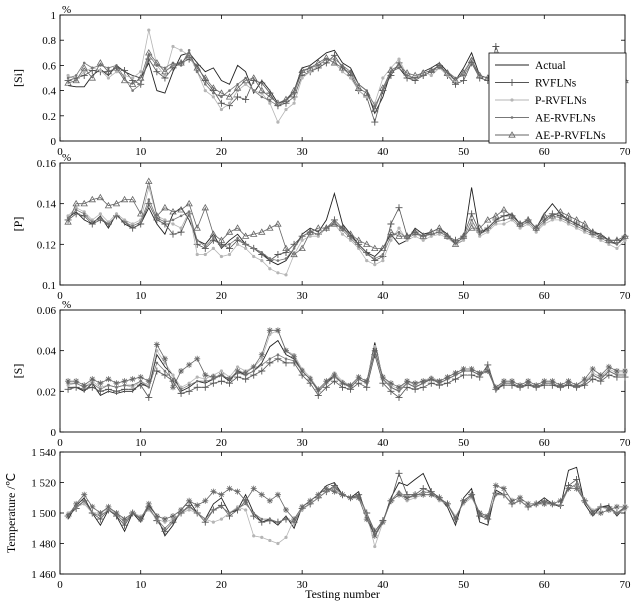  Describe the element at coordinates (626, 296) in the screenshot. I see `x-tick-label: 70` at that location.